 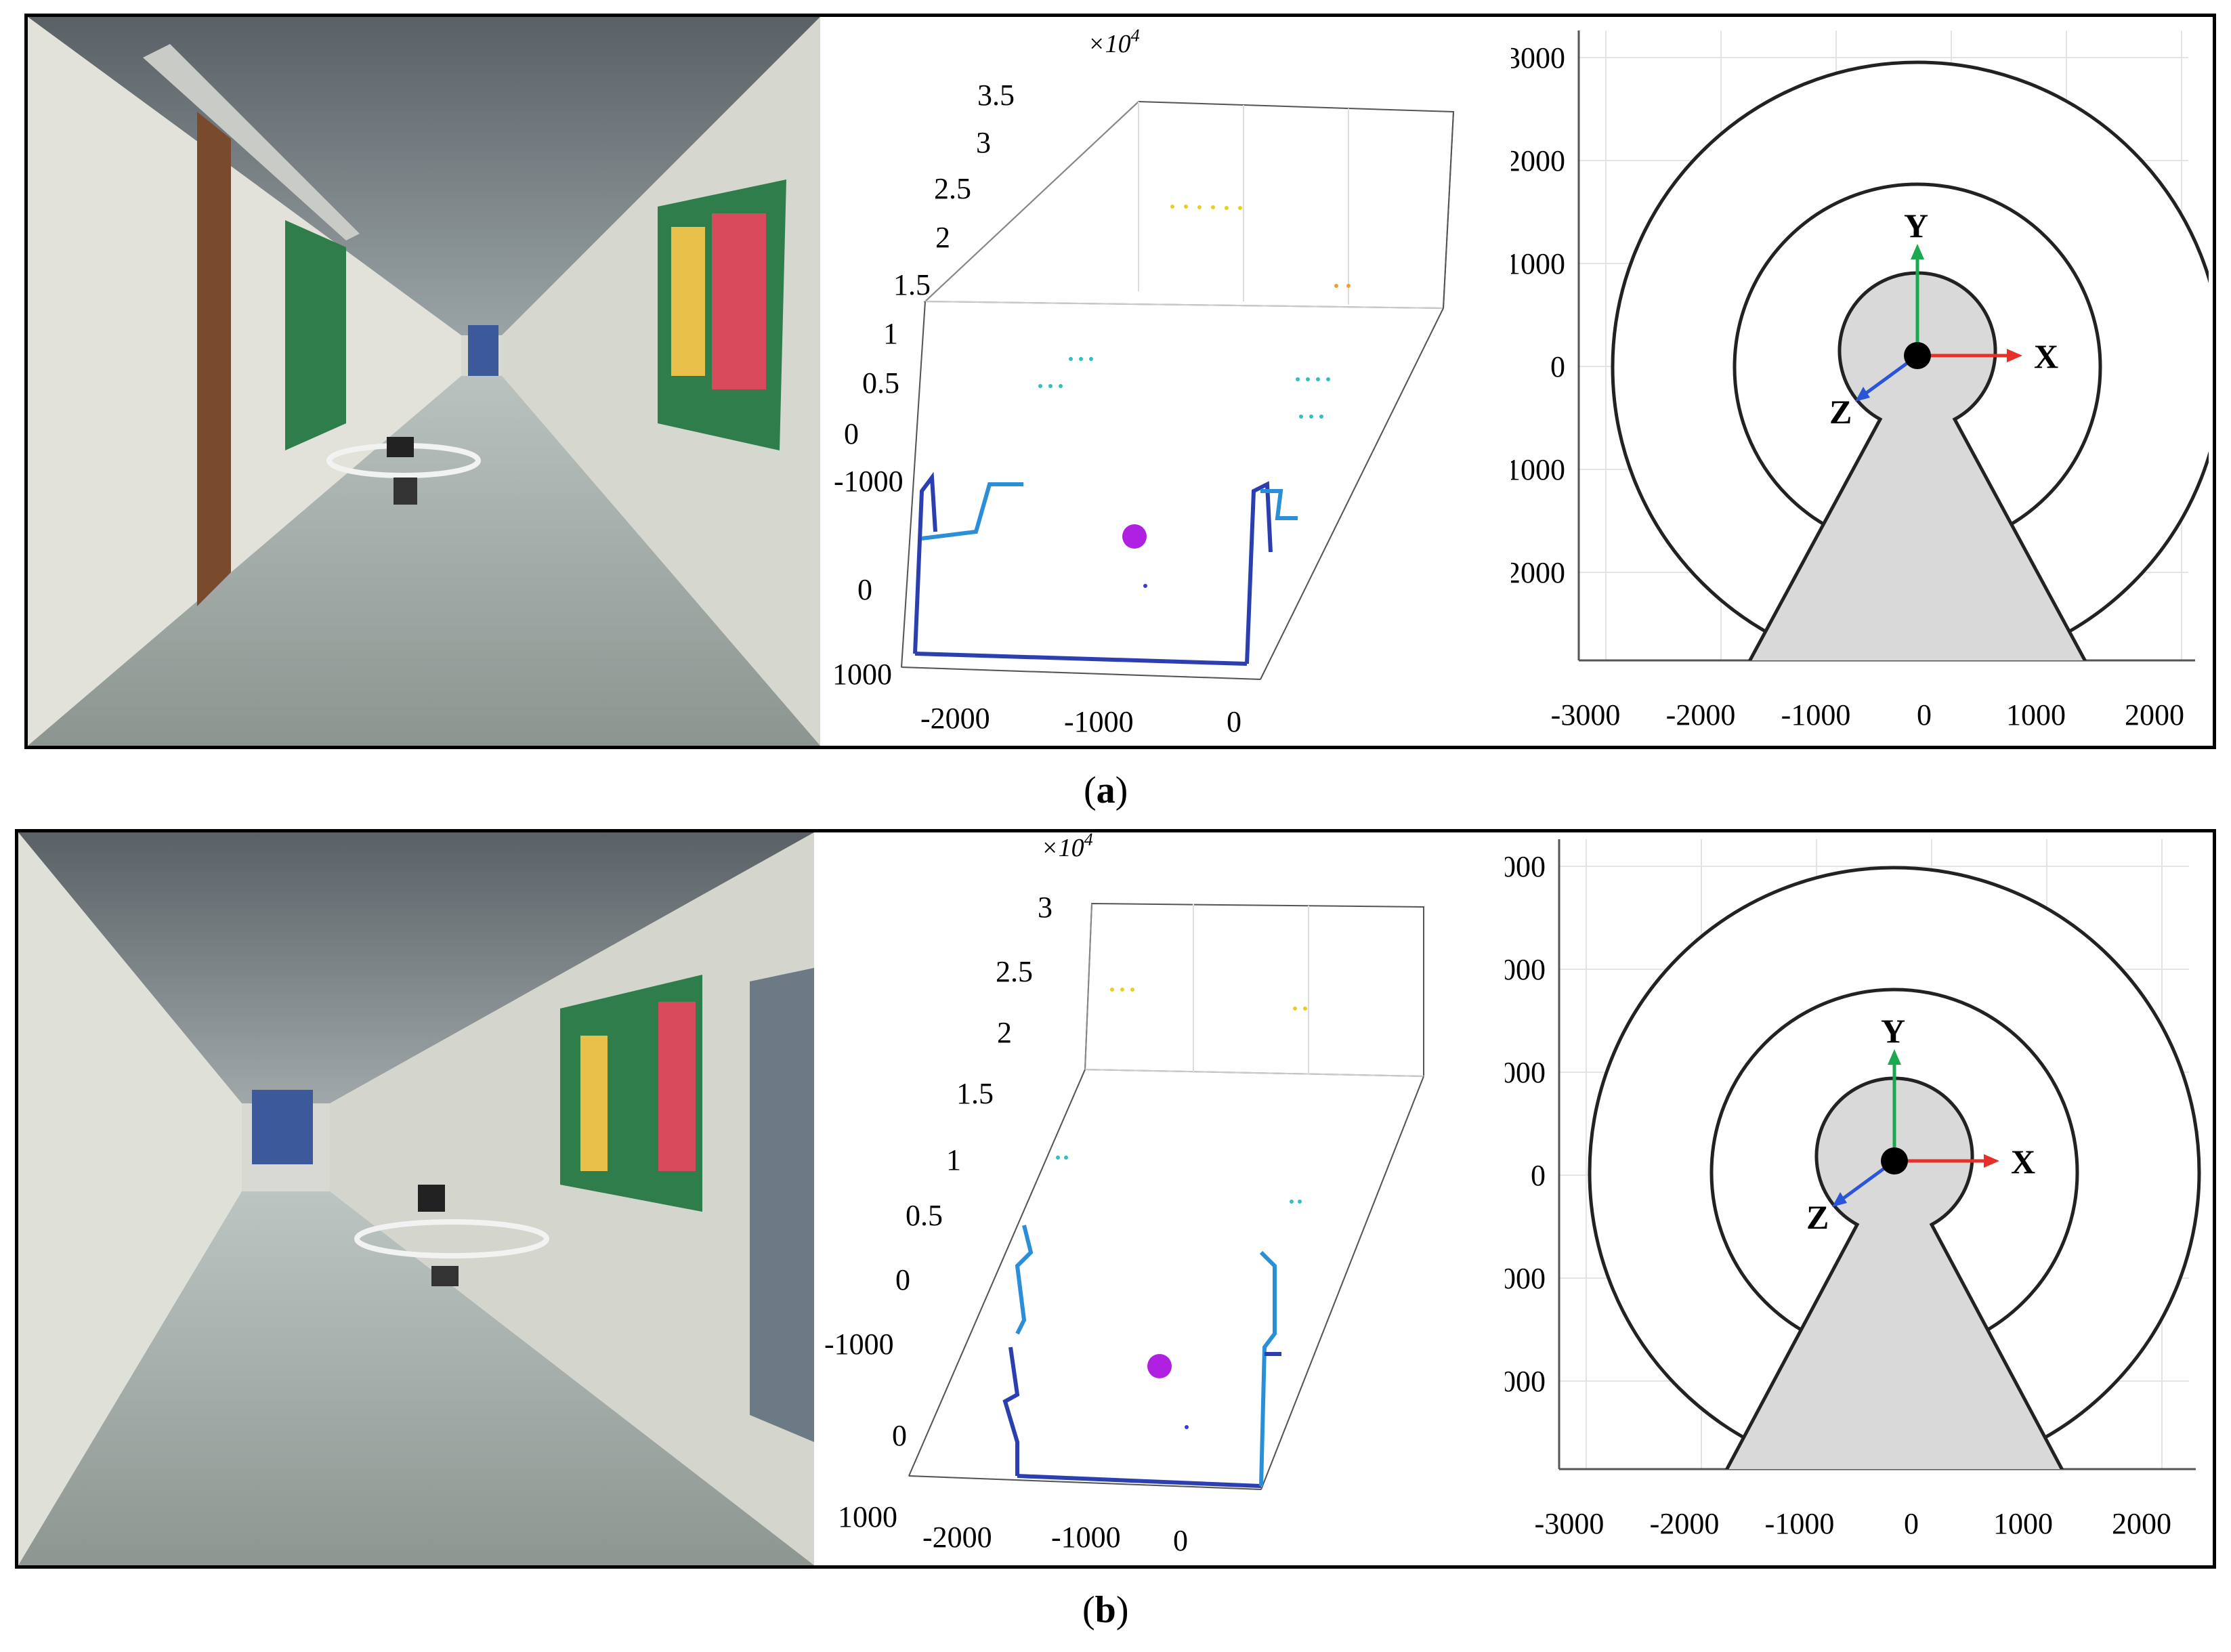 What do you see at coordinates (996, 95) in the screenshot?
I see `z-tick: 3.5` at bounding box center [996, 95].